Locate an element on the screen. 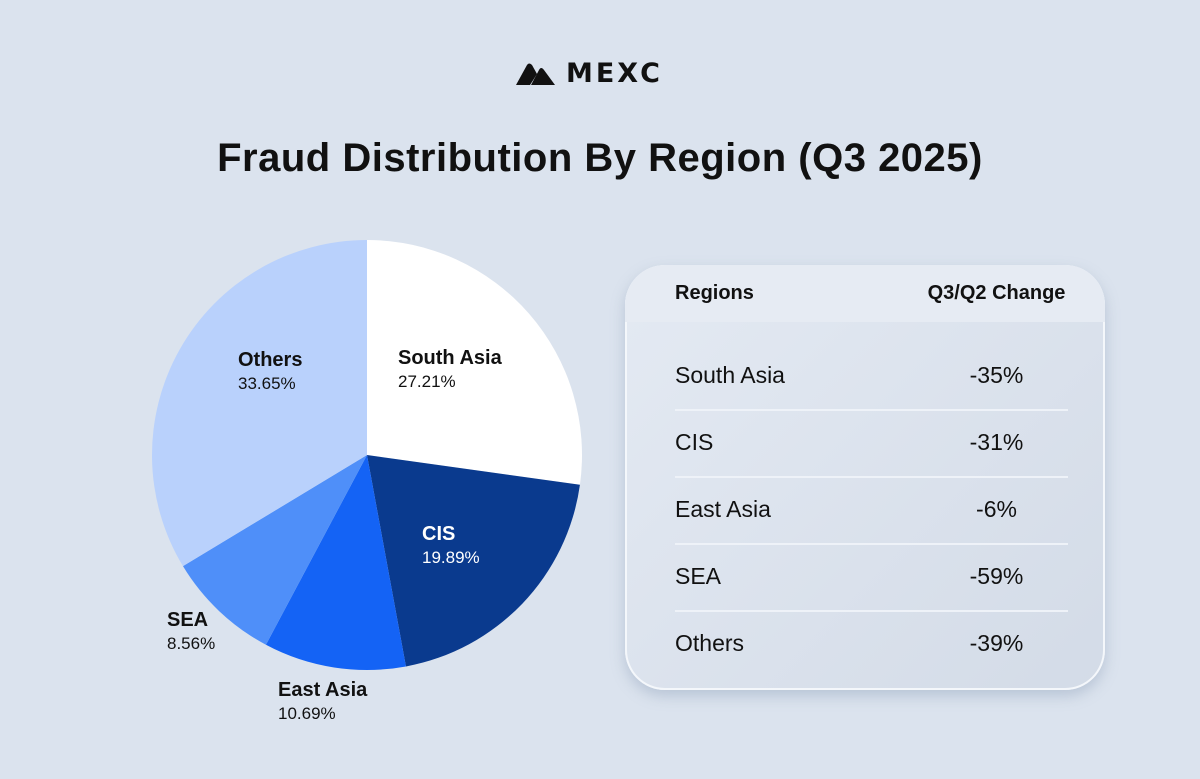  header-change: Q3/Q2 Change is located at coordinates (996, 293).